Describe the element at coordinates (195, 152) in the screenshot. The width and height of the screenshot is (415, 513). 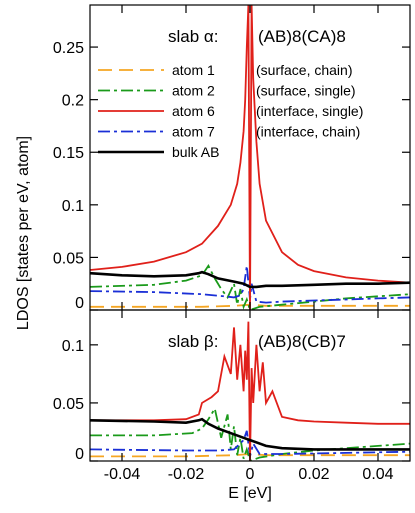
I see `legend-label: bulk AB` at that location.